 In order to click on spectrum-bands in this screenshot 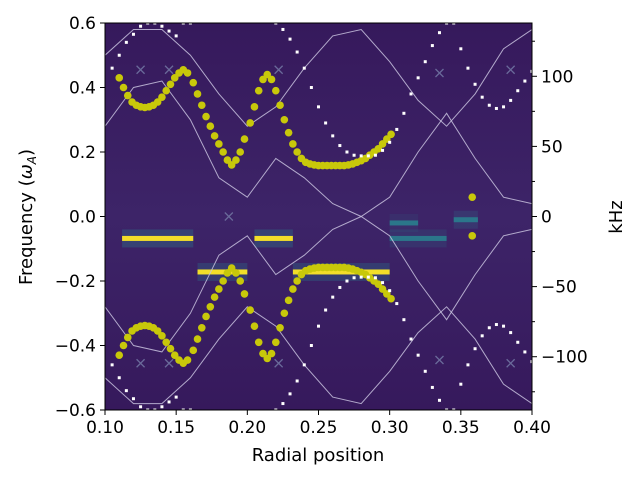, I will do `click(300, 245)`.